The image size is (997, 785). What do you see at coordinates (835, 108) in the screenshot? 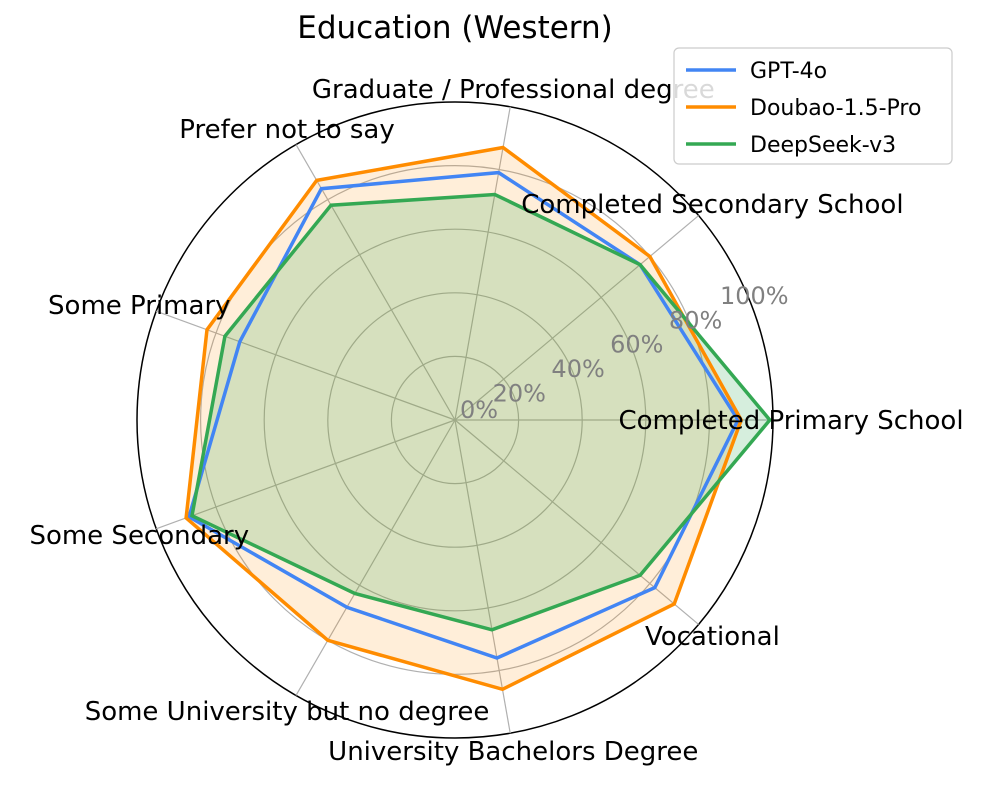
I see `legend-label: Doubao-1.5-Pro` at bounding box center [835, 108].